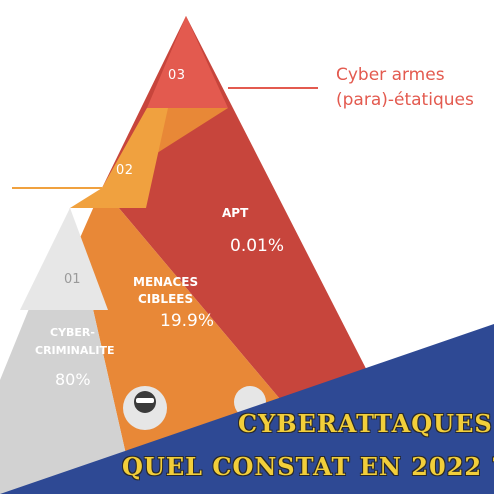 The image size is (494, 494). What do you see at coordinates (187, 62) in the screenshot?
I see `level-03-red-tip` at bounding box center [187, 62].